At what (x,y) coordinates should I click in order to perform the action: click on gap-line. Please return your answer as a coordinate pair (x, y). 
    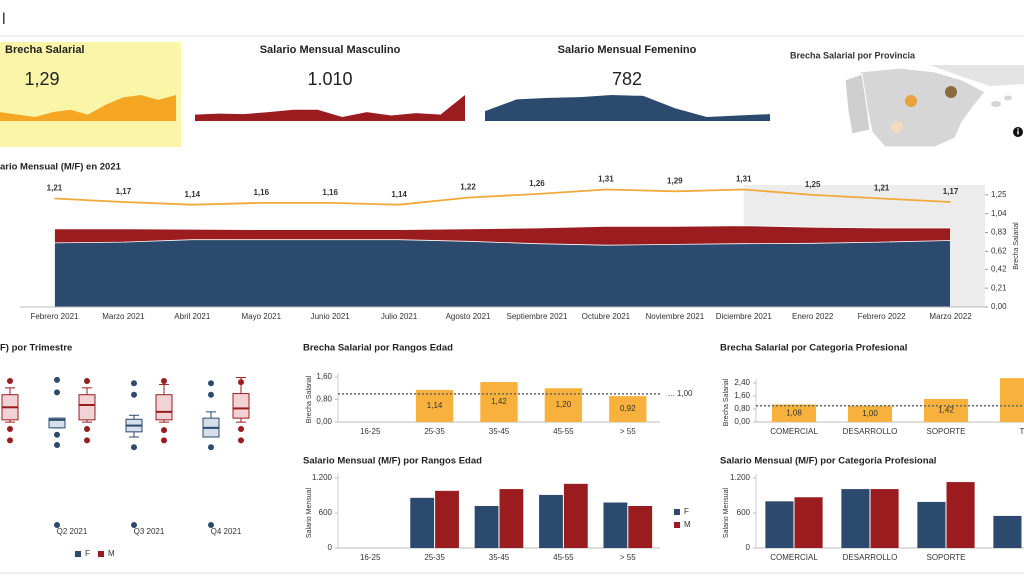
    Looking at the image, I should click on (502, 197).